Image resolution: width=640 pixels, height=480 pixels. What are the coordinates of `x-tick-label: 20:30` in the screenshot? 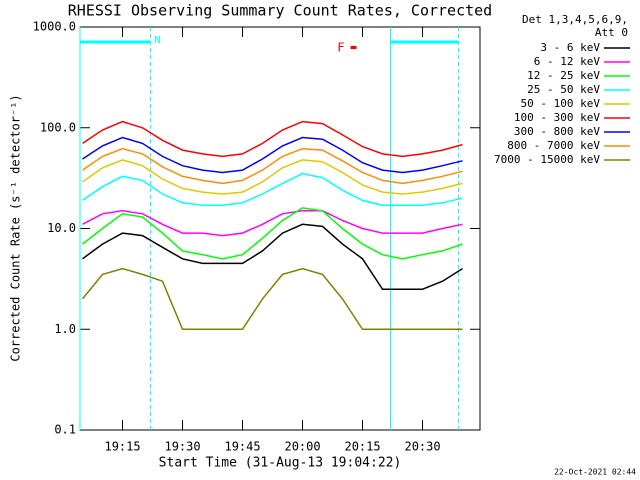 It's located at (422, 447).